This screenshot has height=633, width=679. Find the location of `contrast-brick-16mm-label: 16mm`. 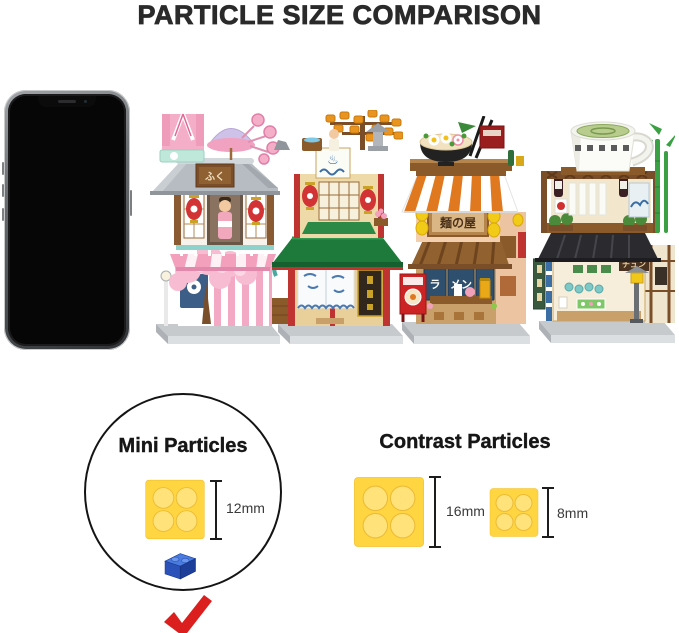

contrast-brick-16mm-label: 16mm is located at coordinates (465, 511).